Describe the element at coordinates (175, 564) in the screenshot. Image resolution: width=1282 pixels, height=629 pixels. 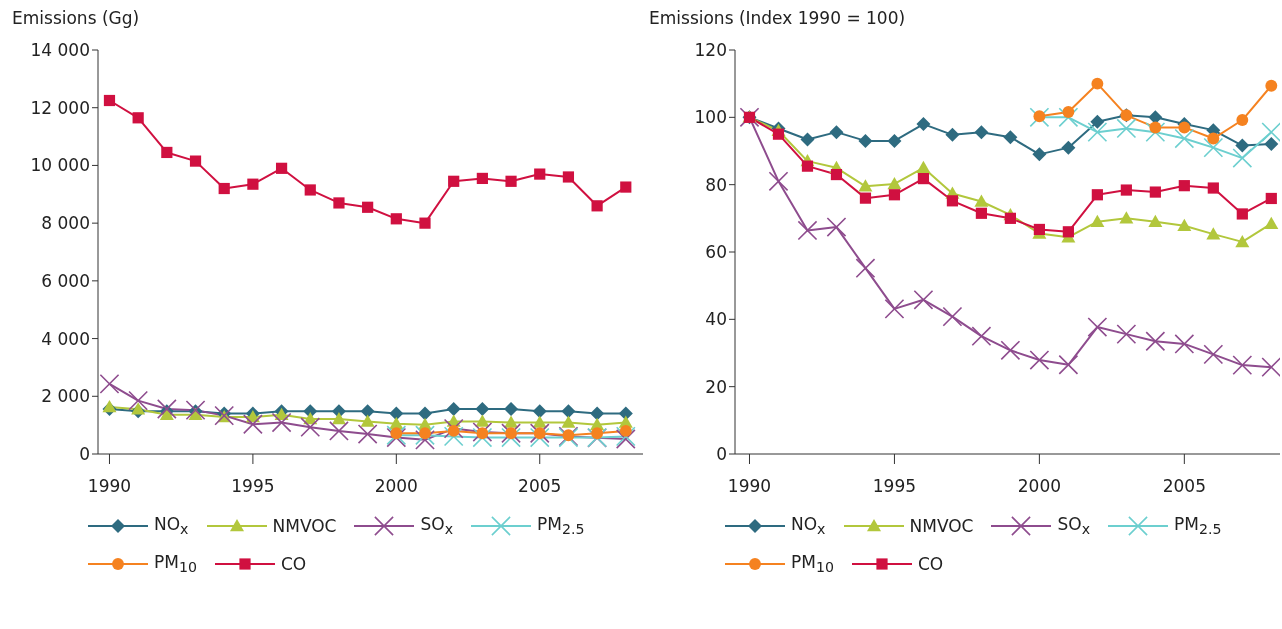
I see `legend-label: PM$_{10}$` at that location.